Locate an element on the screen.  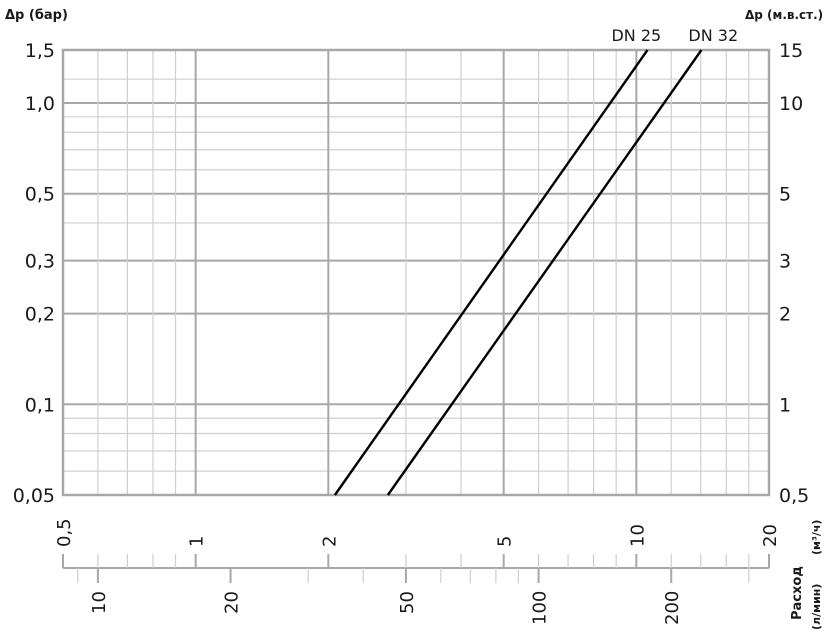
y-tick-label-left: 1,0 is located at coordinates (40, 104).